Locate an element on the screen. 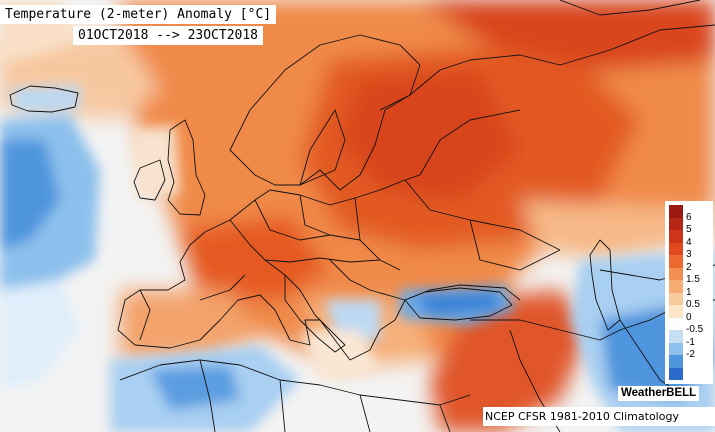 The width and height of the screenshot is (715, 432). colorbar-tick-label: -1 is located at coordinates (690, 342).